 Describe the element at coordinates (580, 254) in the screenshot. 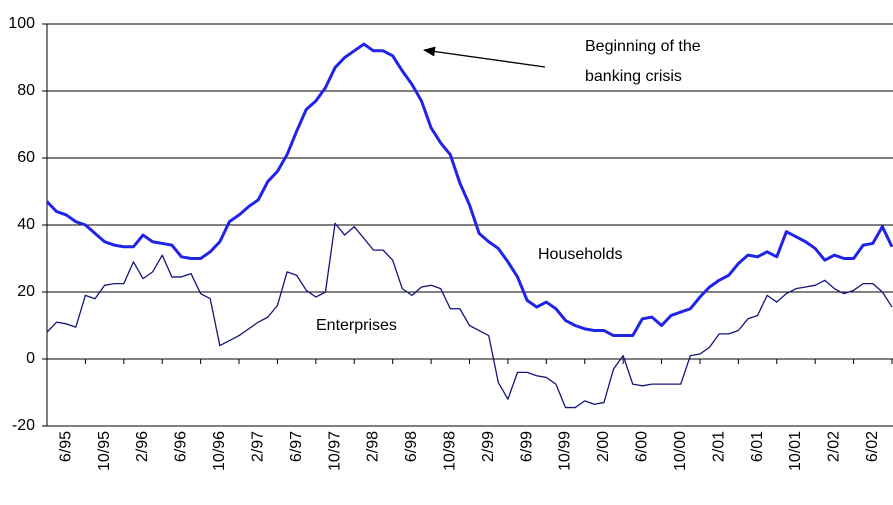

I see `series-label: Households` at that location.